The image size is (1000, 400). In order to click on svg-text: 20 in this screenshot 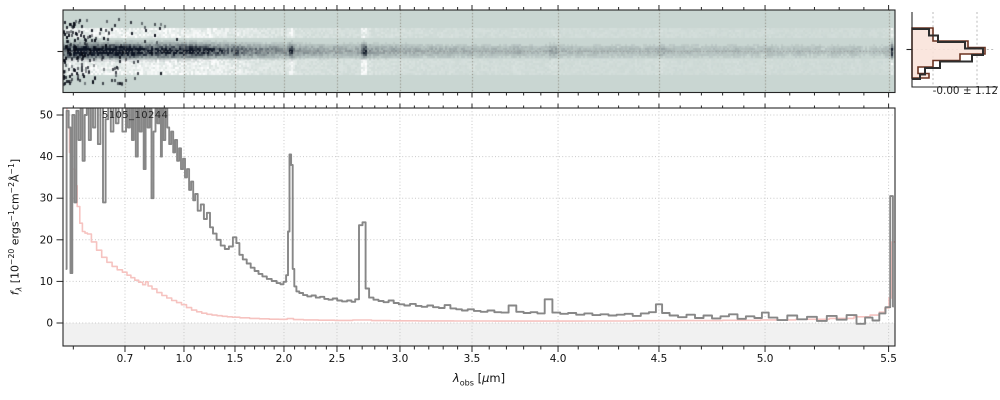, I will do `click(46, 240)`.